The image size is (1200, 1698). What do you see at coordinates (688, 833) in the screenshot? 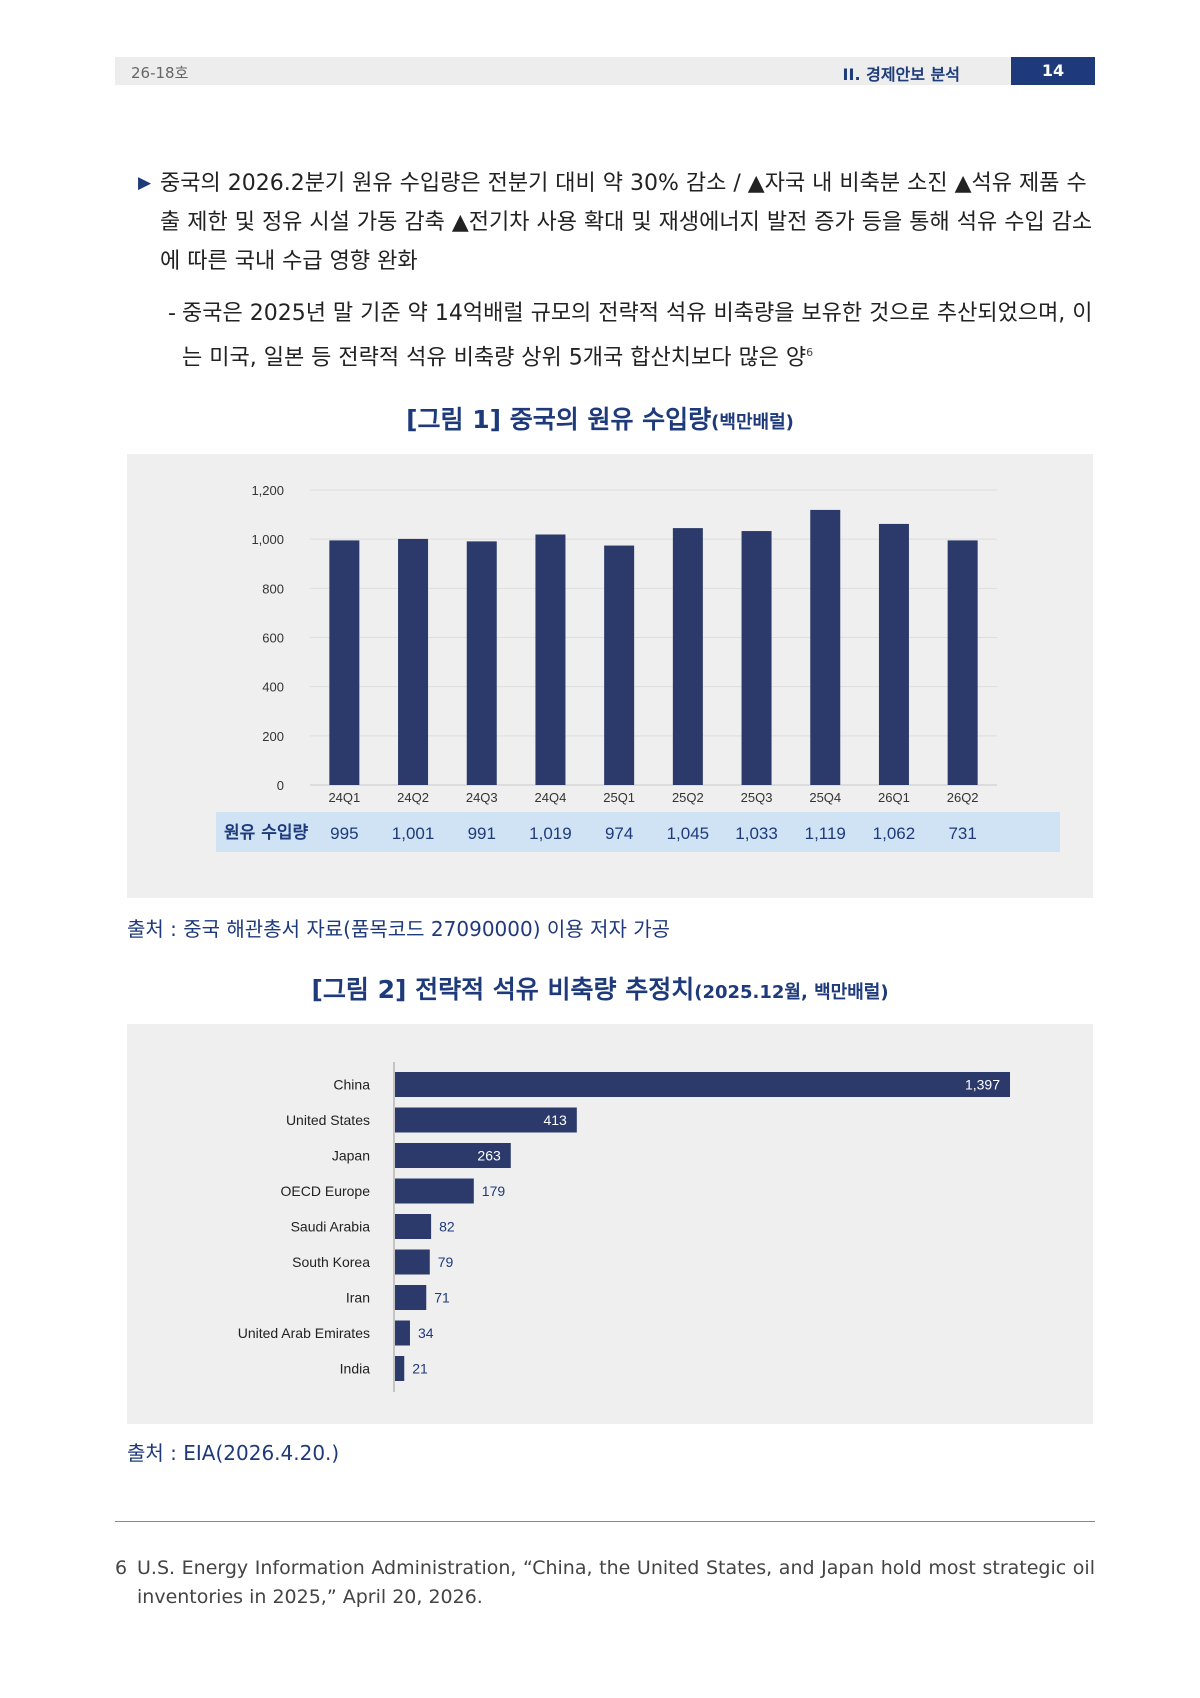
I see `data-table-value: 1,045` at bounding box center [688, 833].